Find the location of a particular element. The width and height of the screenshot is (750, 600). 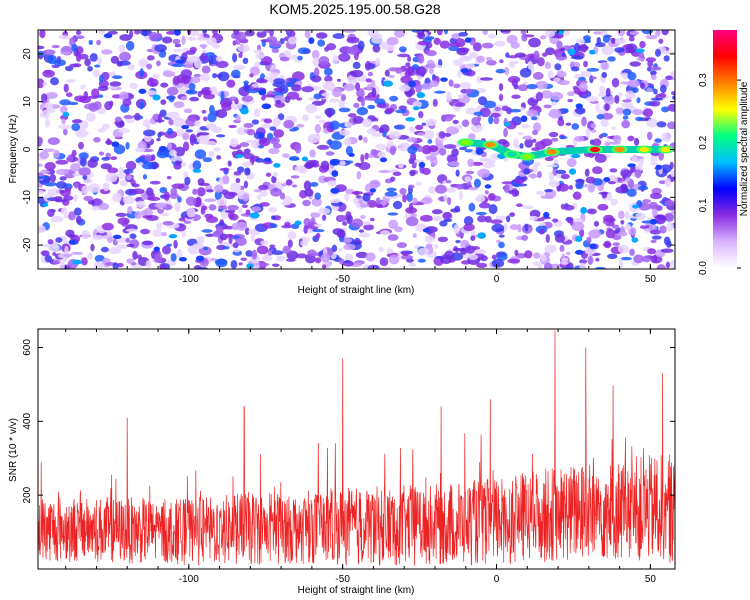

spectrogram-signal-track is located at coordinates (565, 149).